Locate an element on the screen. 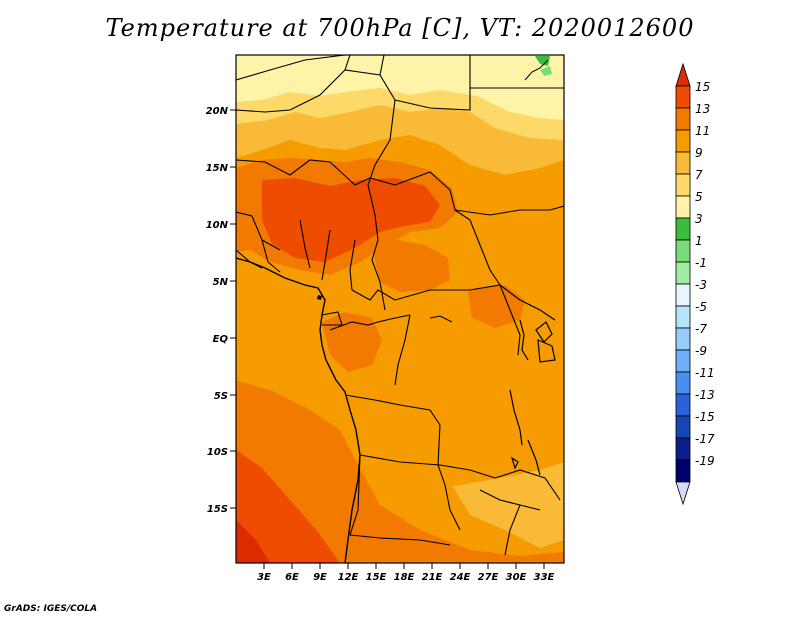 The height and width of the screenshot is (618, 800). colorbar-label: 13 is located at coordinates (702, 109).